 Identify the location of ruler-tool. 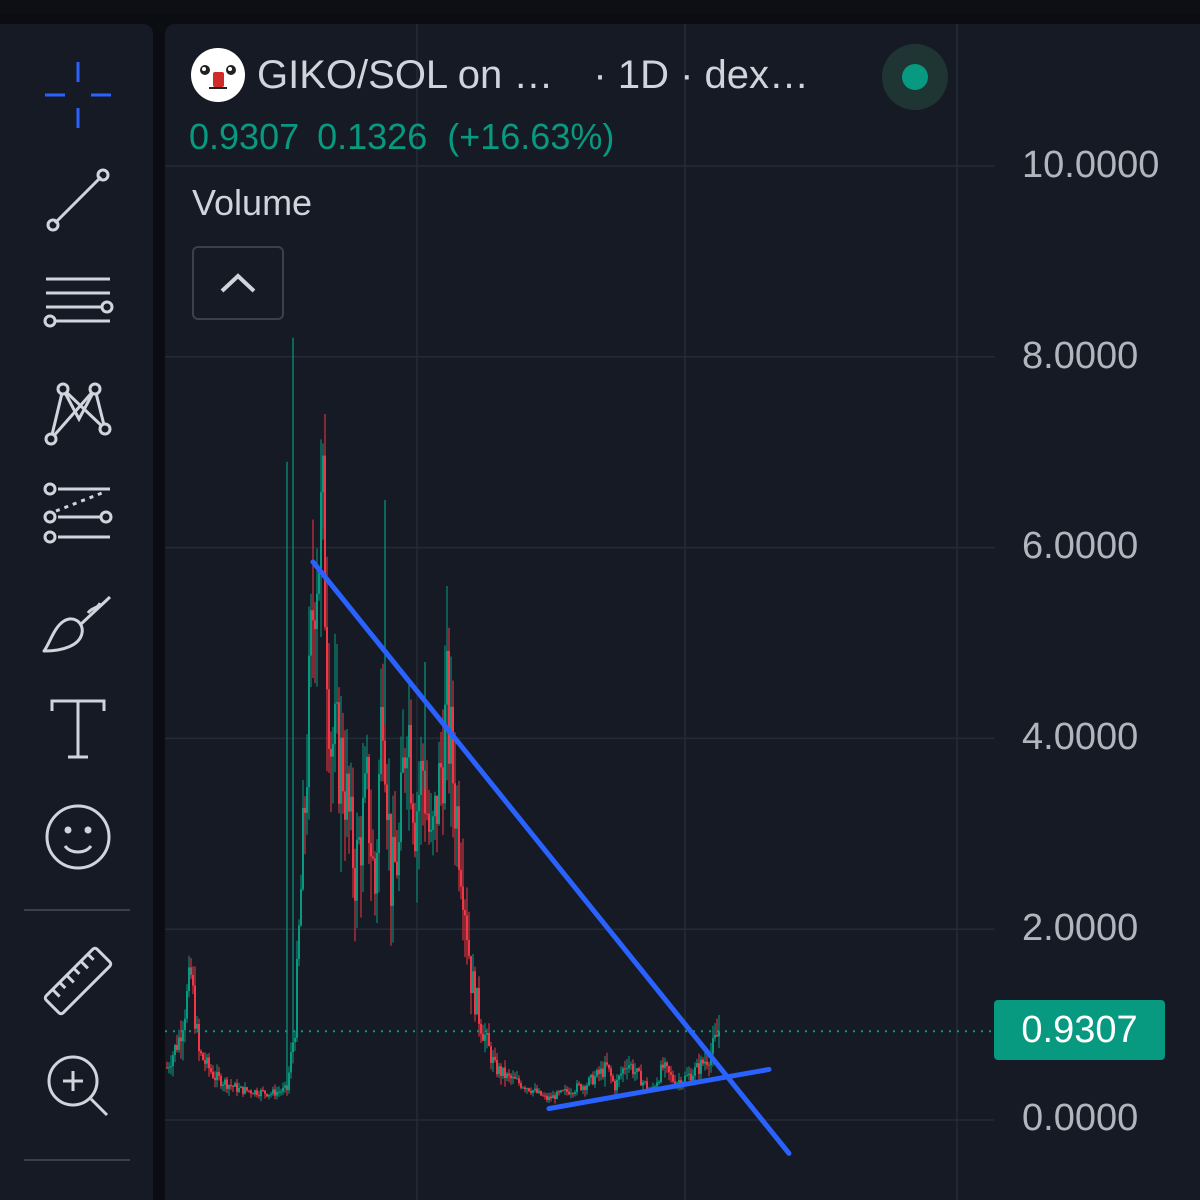
(78, 981).